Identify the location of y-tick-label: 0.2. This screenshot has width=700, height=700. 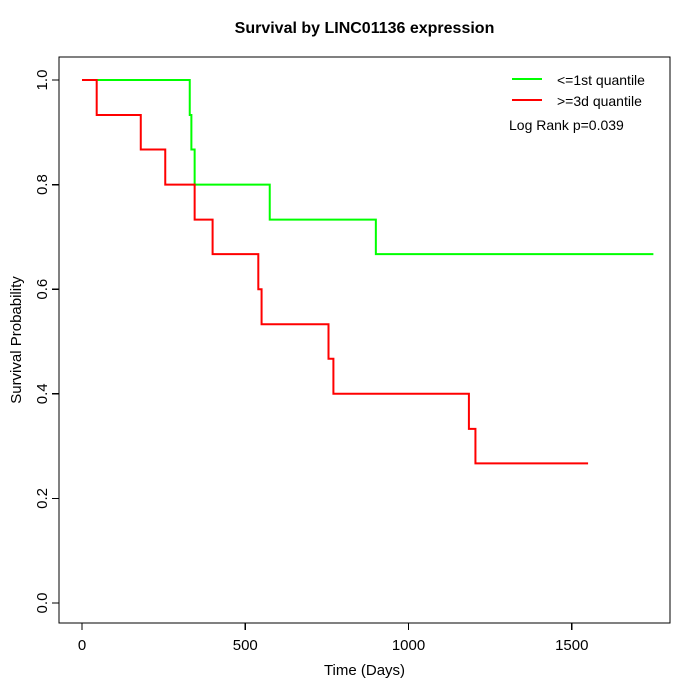
(42, 498).